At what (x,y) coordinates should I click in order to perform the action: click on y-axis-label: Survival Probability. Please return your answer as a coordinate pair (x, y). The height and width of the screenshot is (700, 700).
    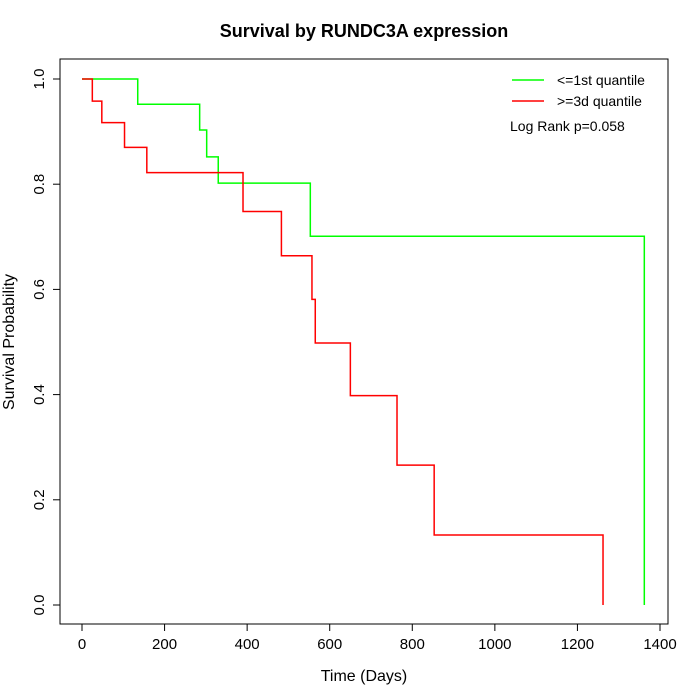
    Looking at the image, I should click on (9, 342).